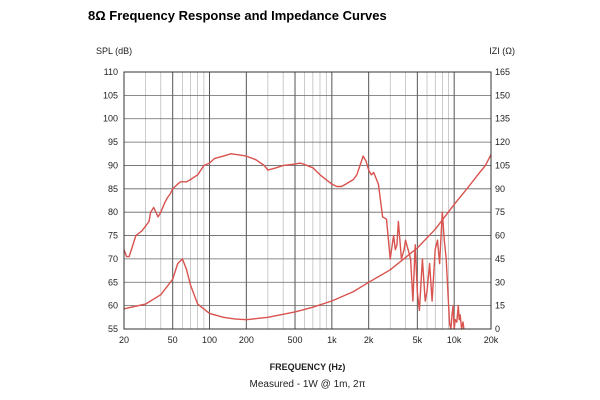  Describe the element at coordinates (124, 340) in the screenshot. I see `x-tick-label: 20` at that location.